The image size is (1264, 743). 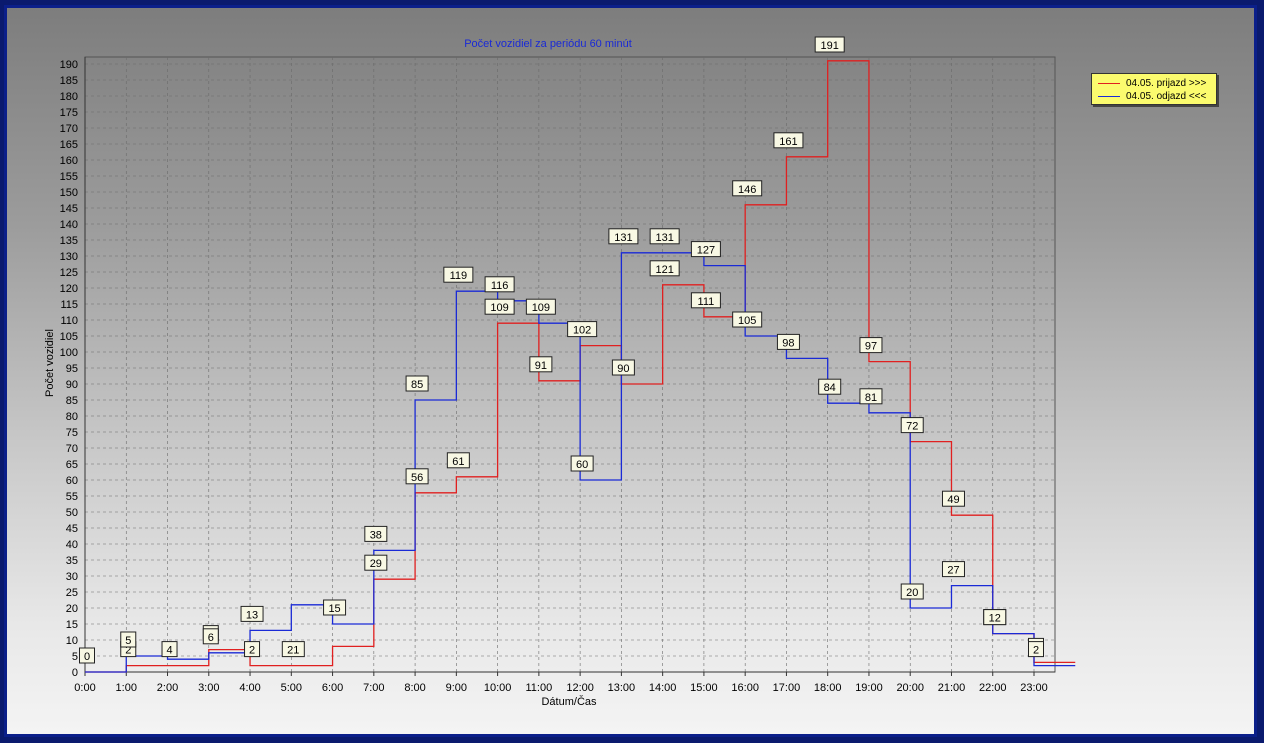 What do you see at coordinates (373, 688) in the screenshot?
I see `x-tick-label: 7:00` at bounding box center [373, 688].